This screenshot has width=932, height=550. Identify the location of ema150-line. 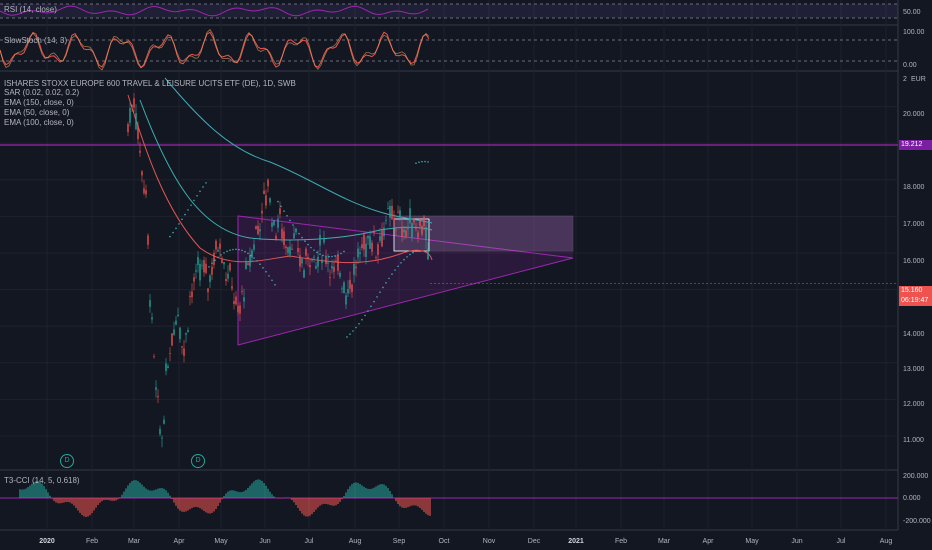
(298, 150).